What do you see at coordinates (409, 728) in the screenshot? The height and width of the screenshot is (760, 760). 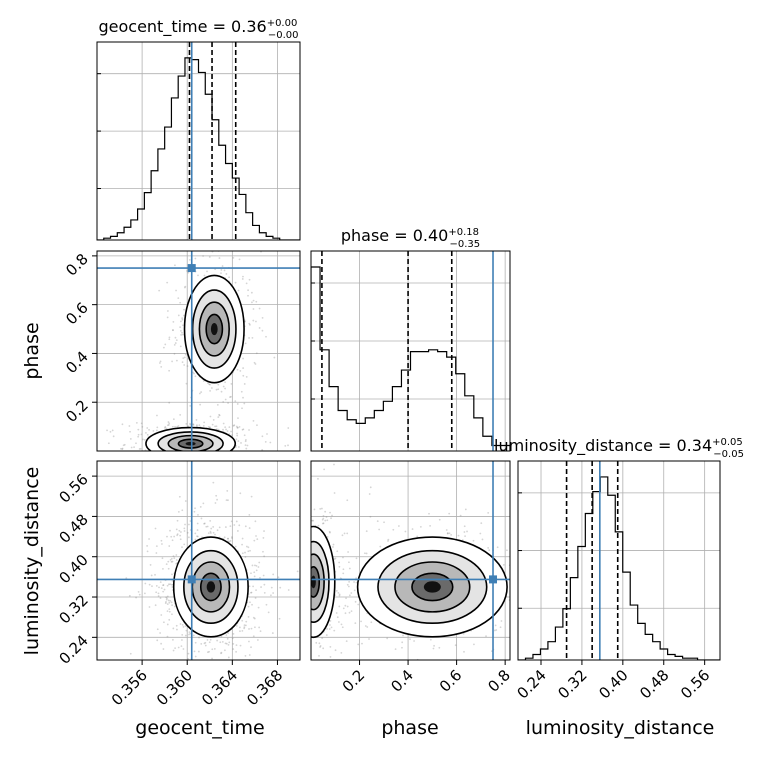 I see `x-axis-label-phase: phase` at bounding box center [409, 728].